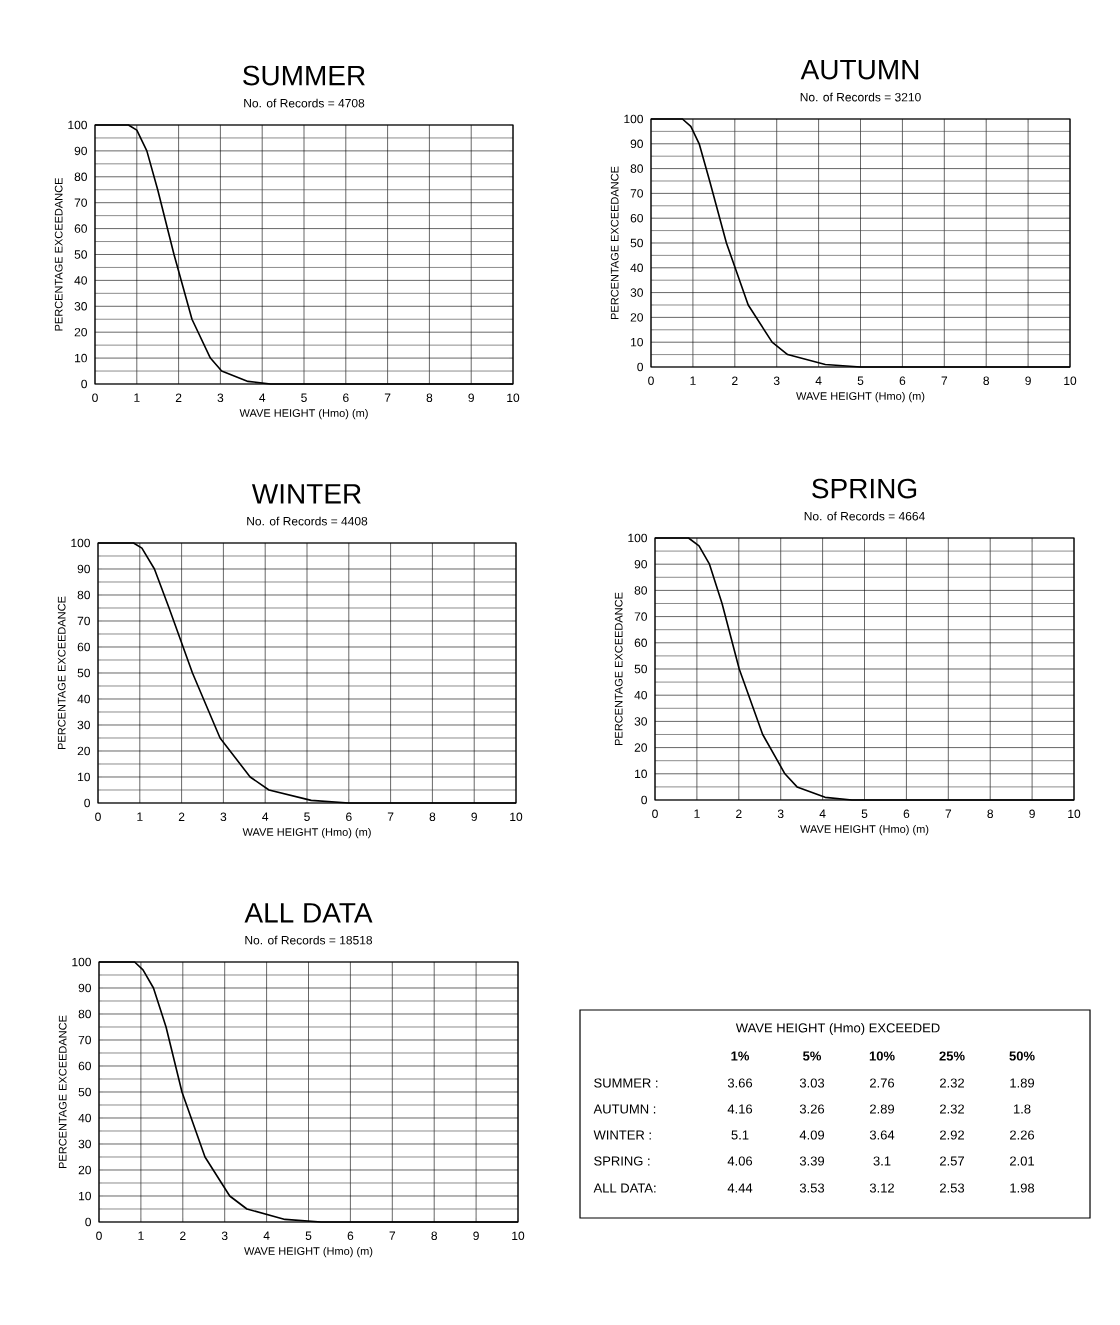 Image resolution: width=1120 pixels, height=1325 pixels. What do you see at coordinates (624, 1109) in the screenshot?
I see `text: AUTUMN :` at bounding box center [624, 1109].